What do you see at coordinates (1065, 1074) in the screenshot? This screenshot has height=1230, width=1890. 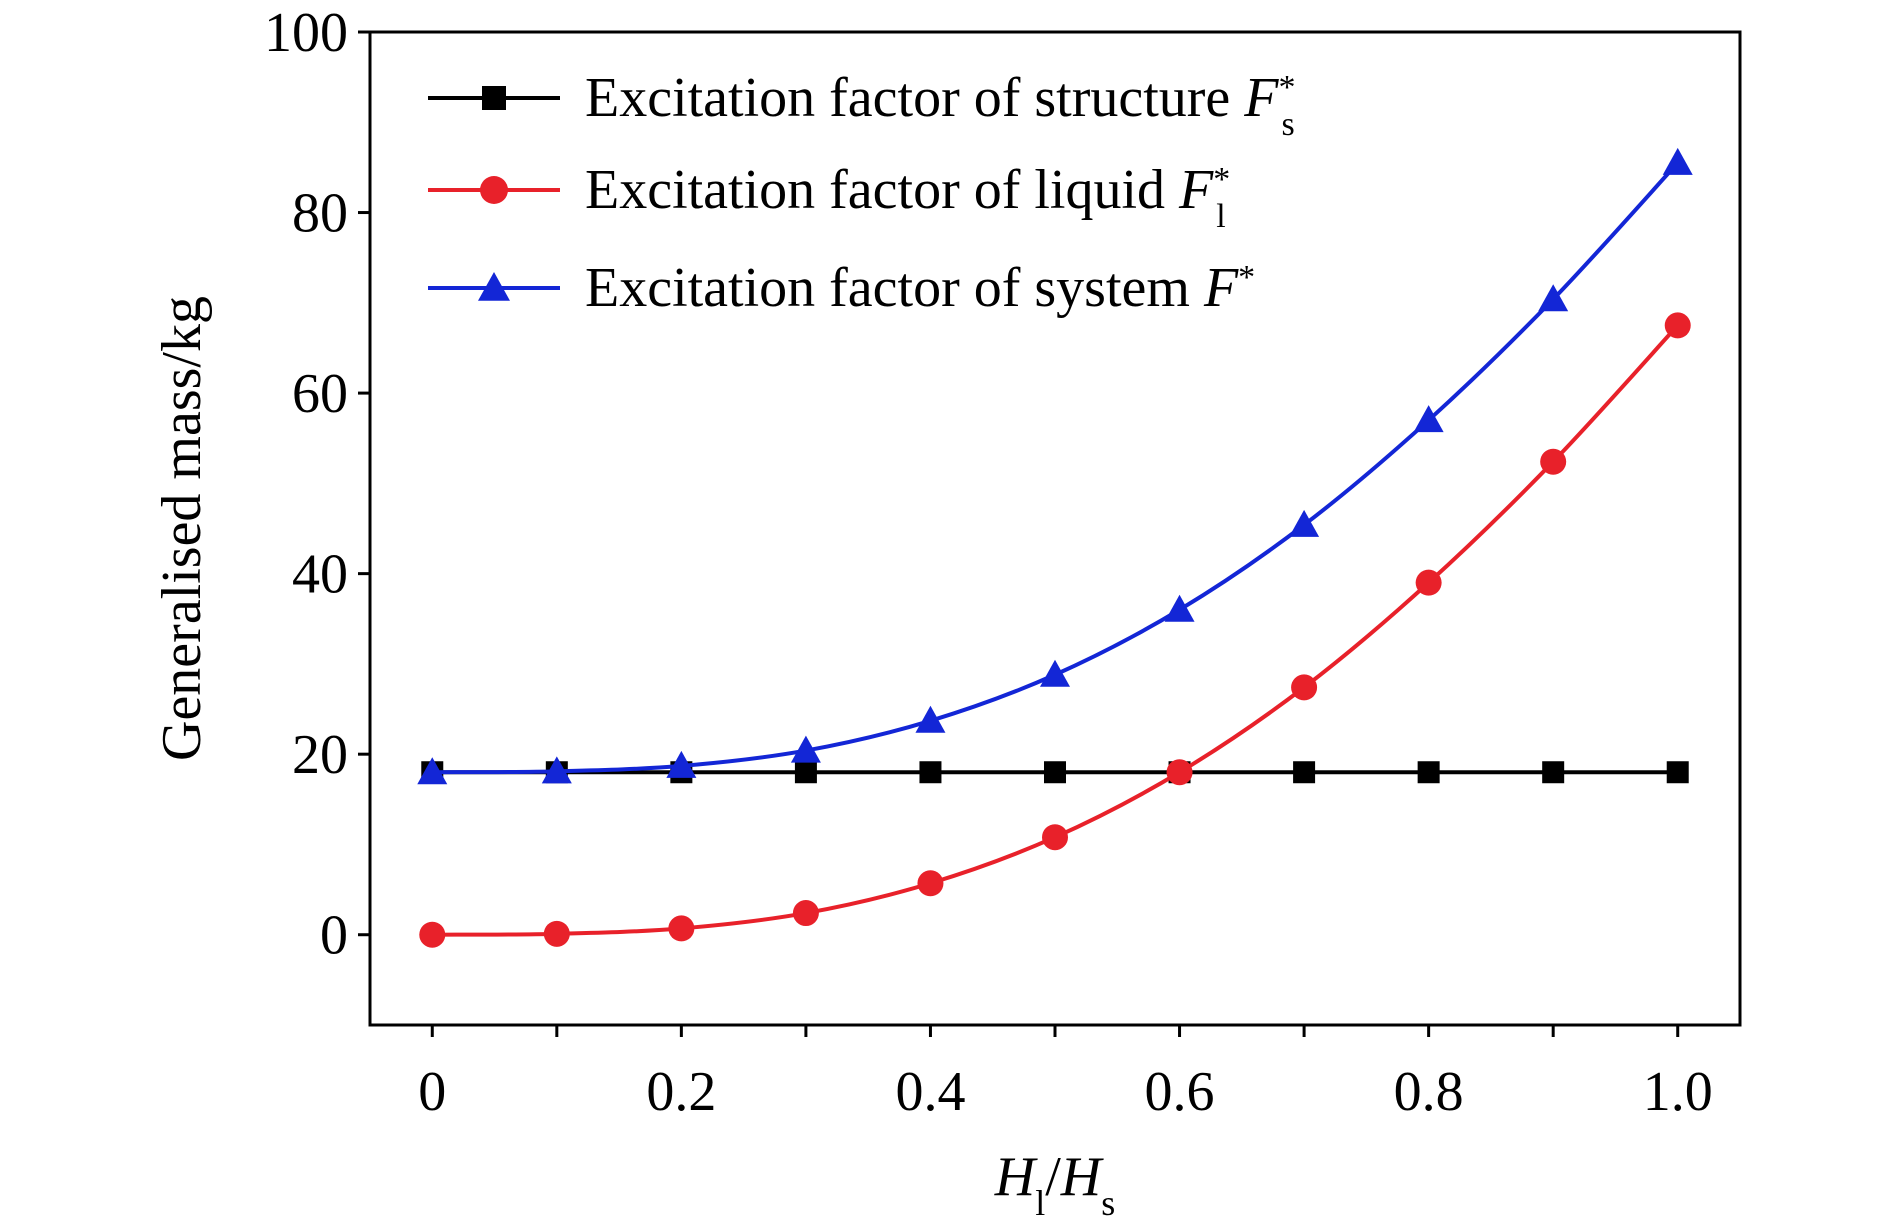 I see `x-axis-ticks: 0 0.2 0.4 0.6 0.8 1.0` at bounding box center [1065, 1074].